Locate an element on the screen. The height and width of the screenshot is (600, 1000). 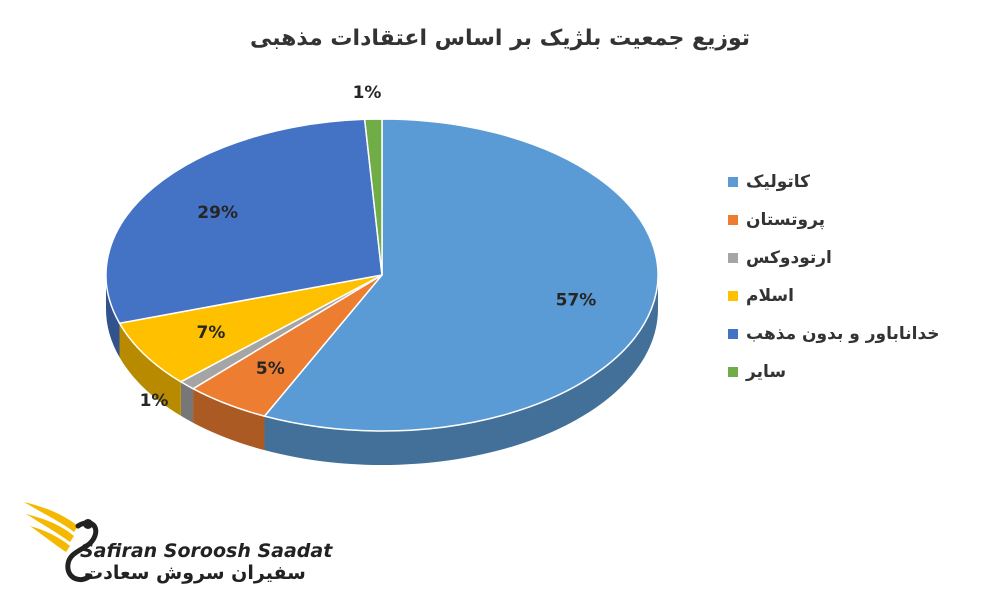
legend-item: ارتودوکس is located at coordinates (848, 263).